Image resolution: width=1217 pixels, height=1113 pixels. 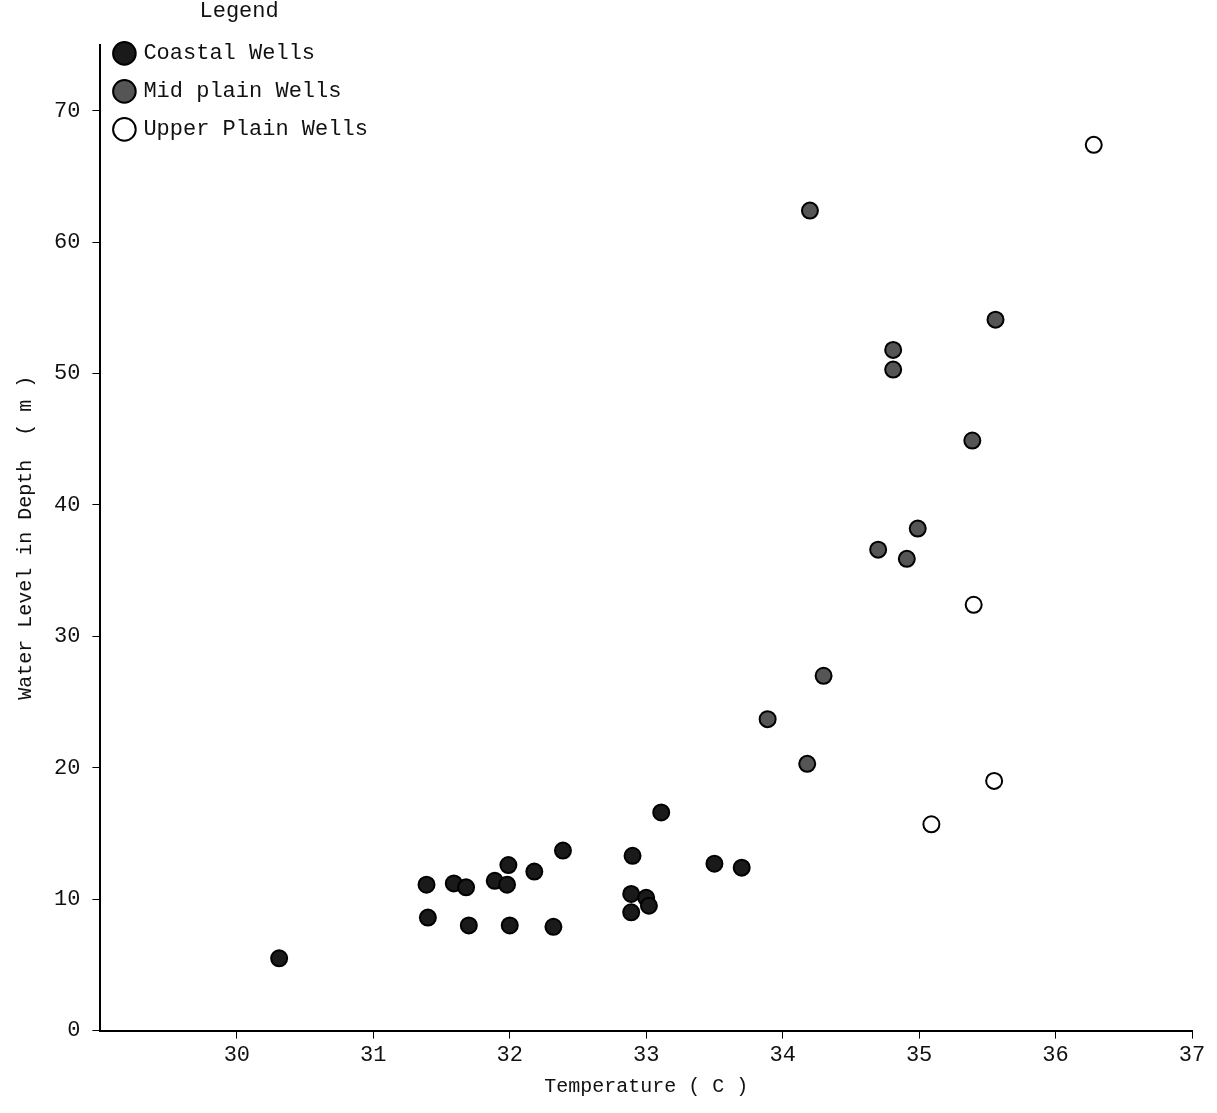 I want to click on y-tick-label: 70, so click(x=67, y=111).